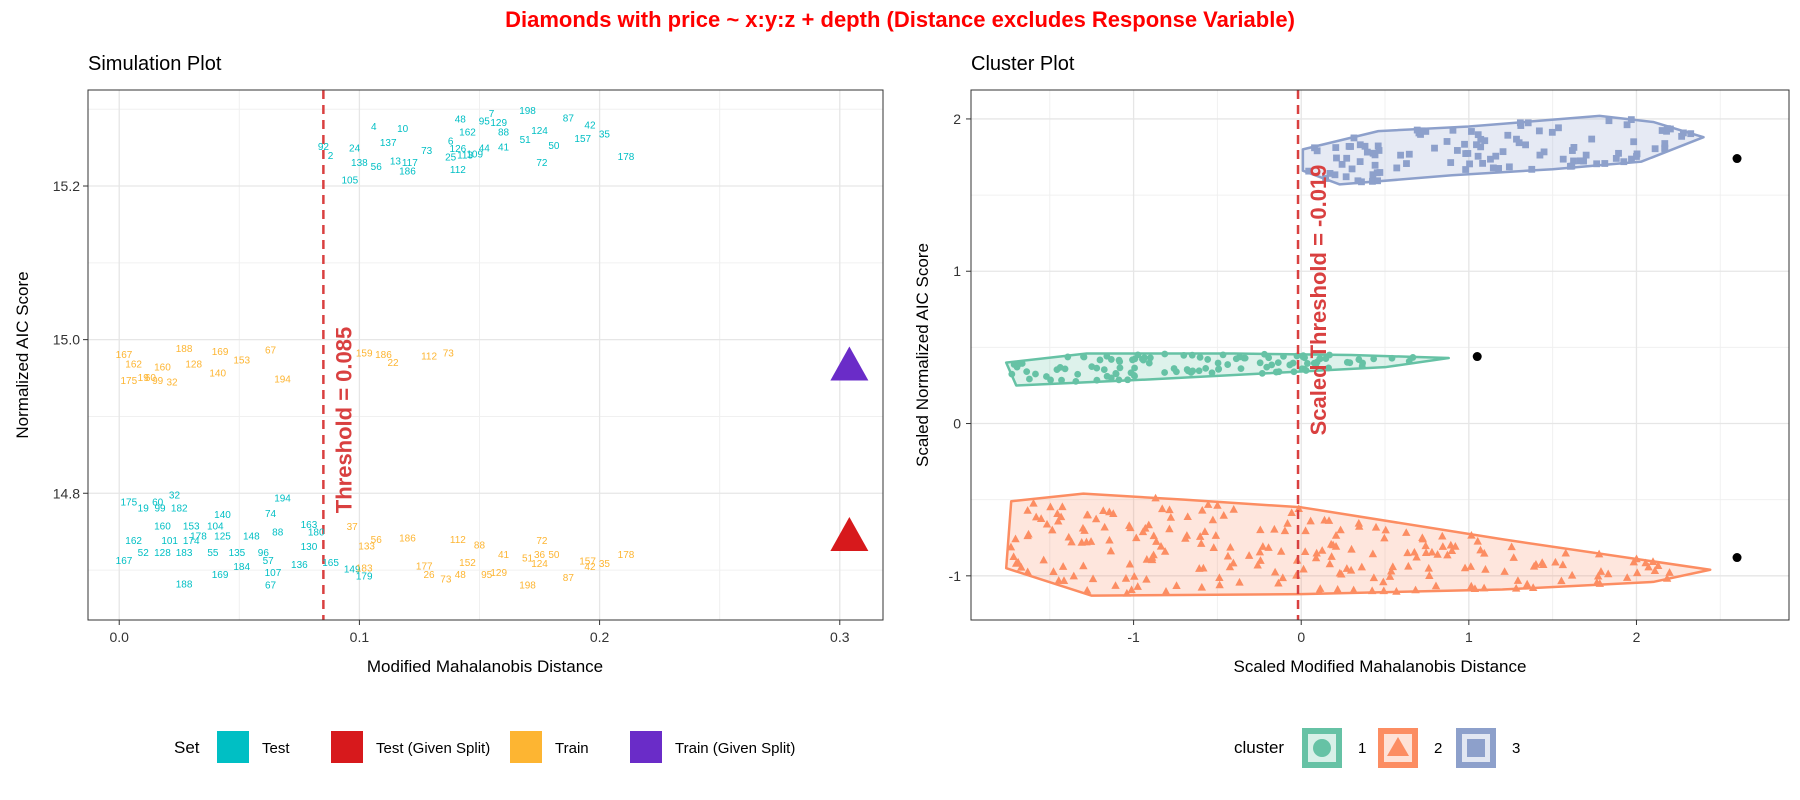 This screenshot has height=800, width=1800. What do you see at coordinates (366, 546) in the screenshot?
I see `point-label: 133` at bounding box center [366, 546].